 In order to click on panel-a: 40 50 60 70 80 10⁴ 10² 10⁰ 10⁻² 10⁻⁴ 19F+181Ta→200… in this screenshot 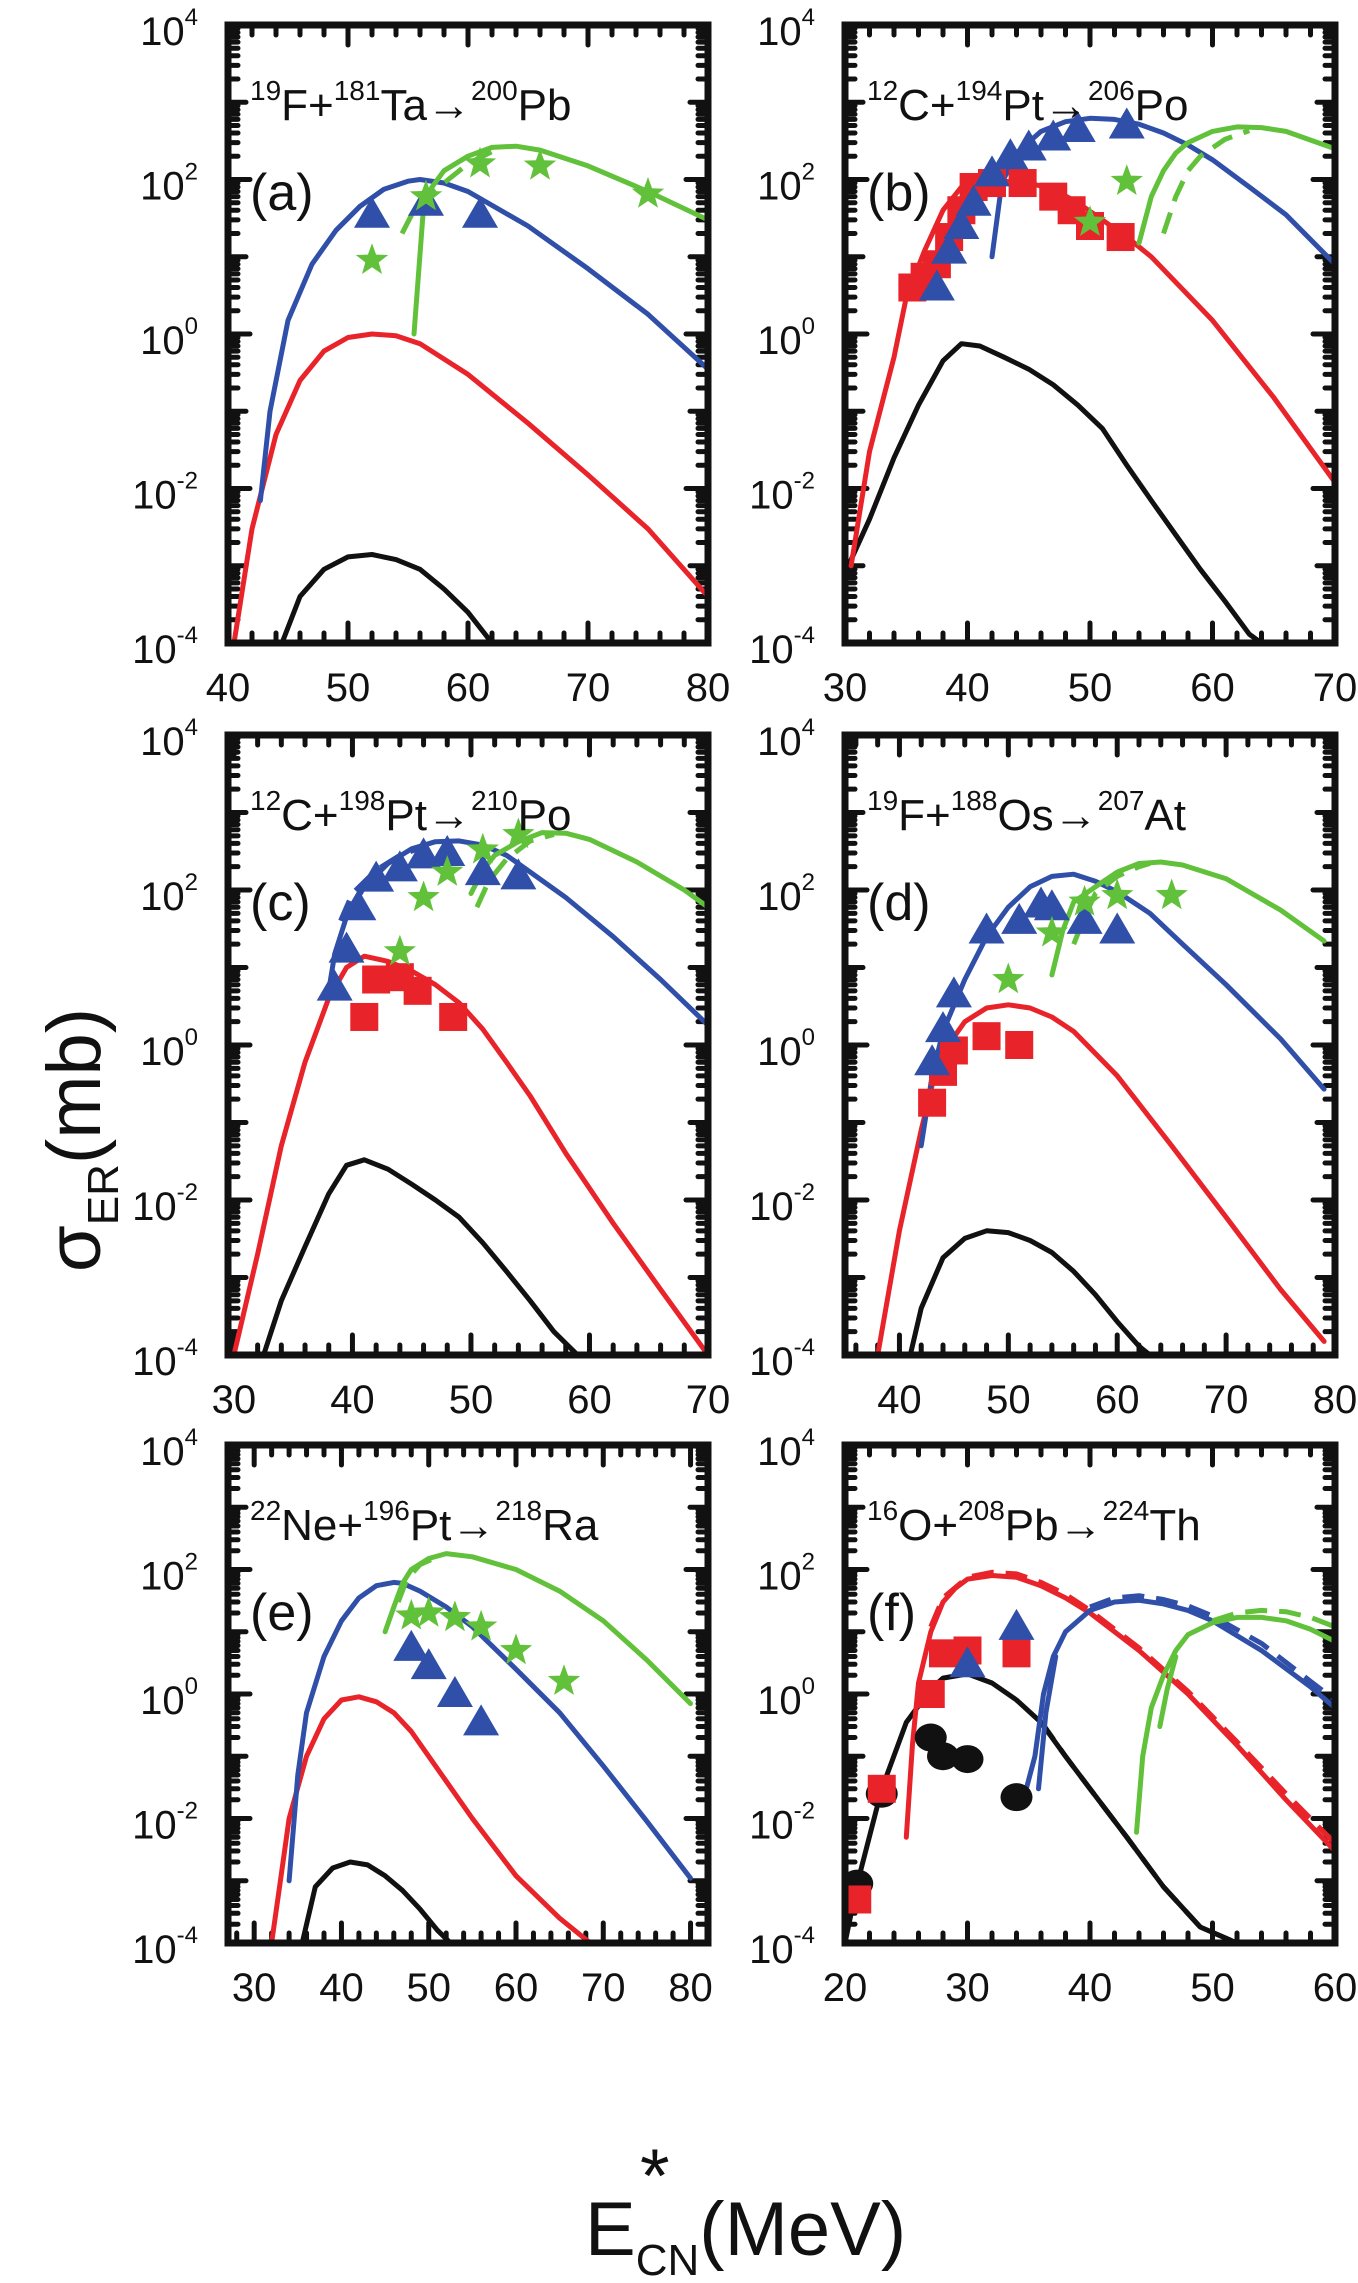, I will do `click(431, 357)`.